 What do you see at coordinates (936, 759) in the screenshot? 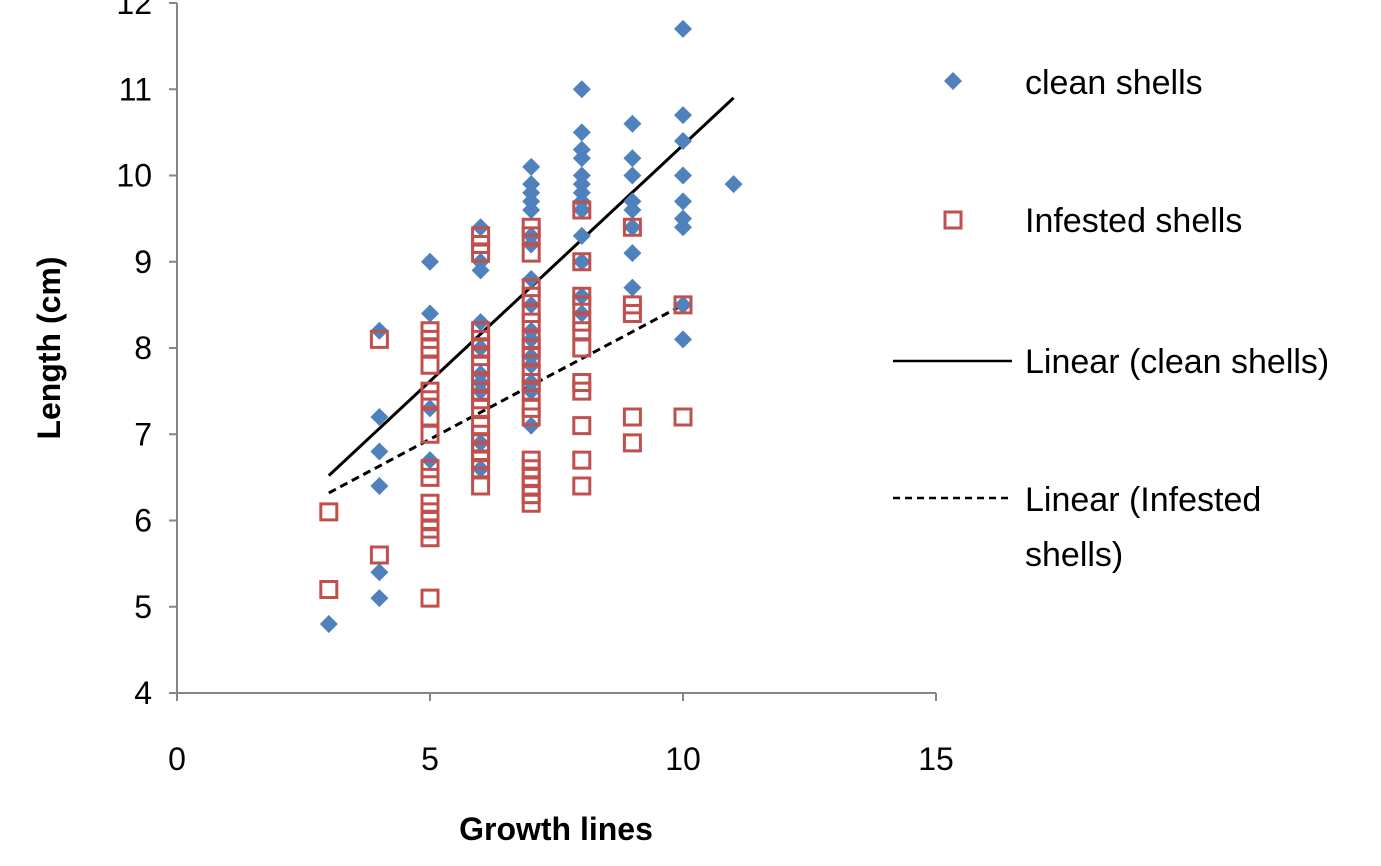
I see `x-tick-label: 15` at bounding box center [936, 759].